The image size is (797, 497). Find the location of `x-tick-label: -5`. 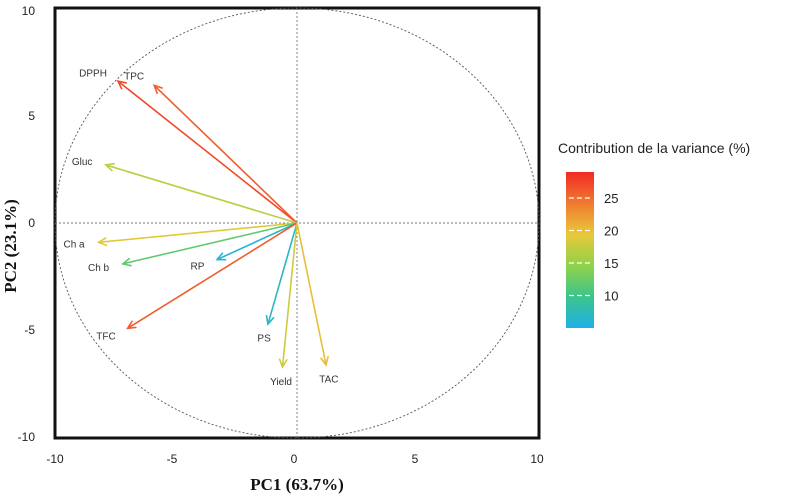

x-tick-label: -5 is located at coordinates (172, 459).